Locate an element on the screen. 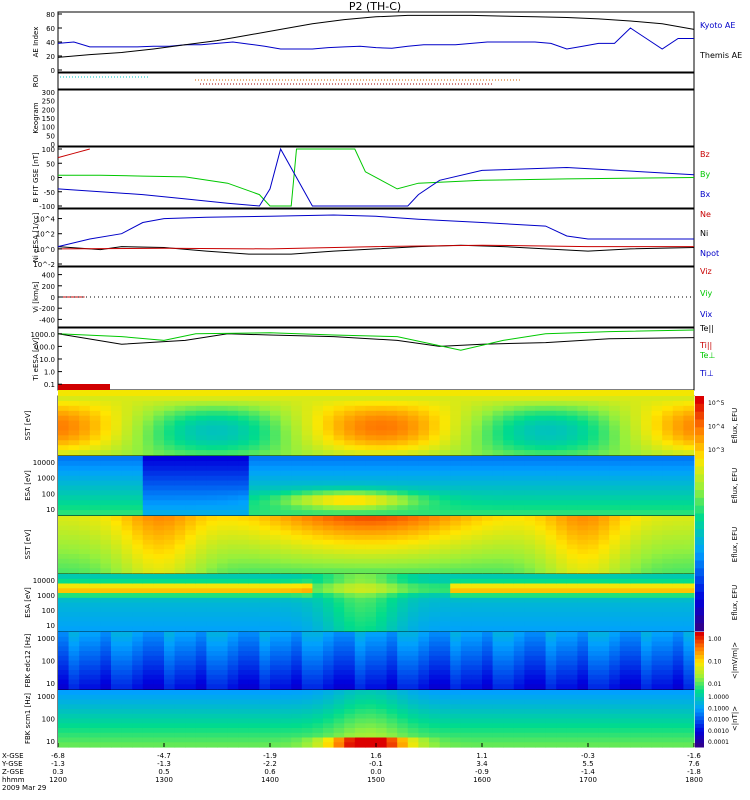  bfield-ytick-label-0: -100 is located at coordinates (47, 207).